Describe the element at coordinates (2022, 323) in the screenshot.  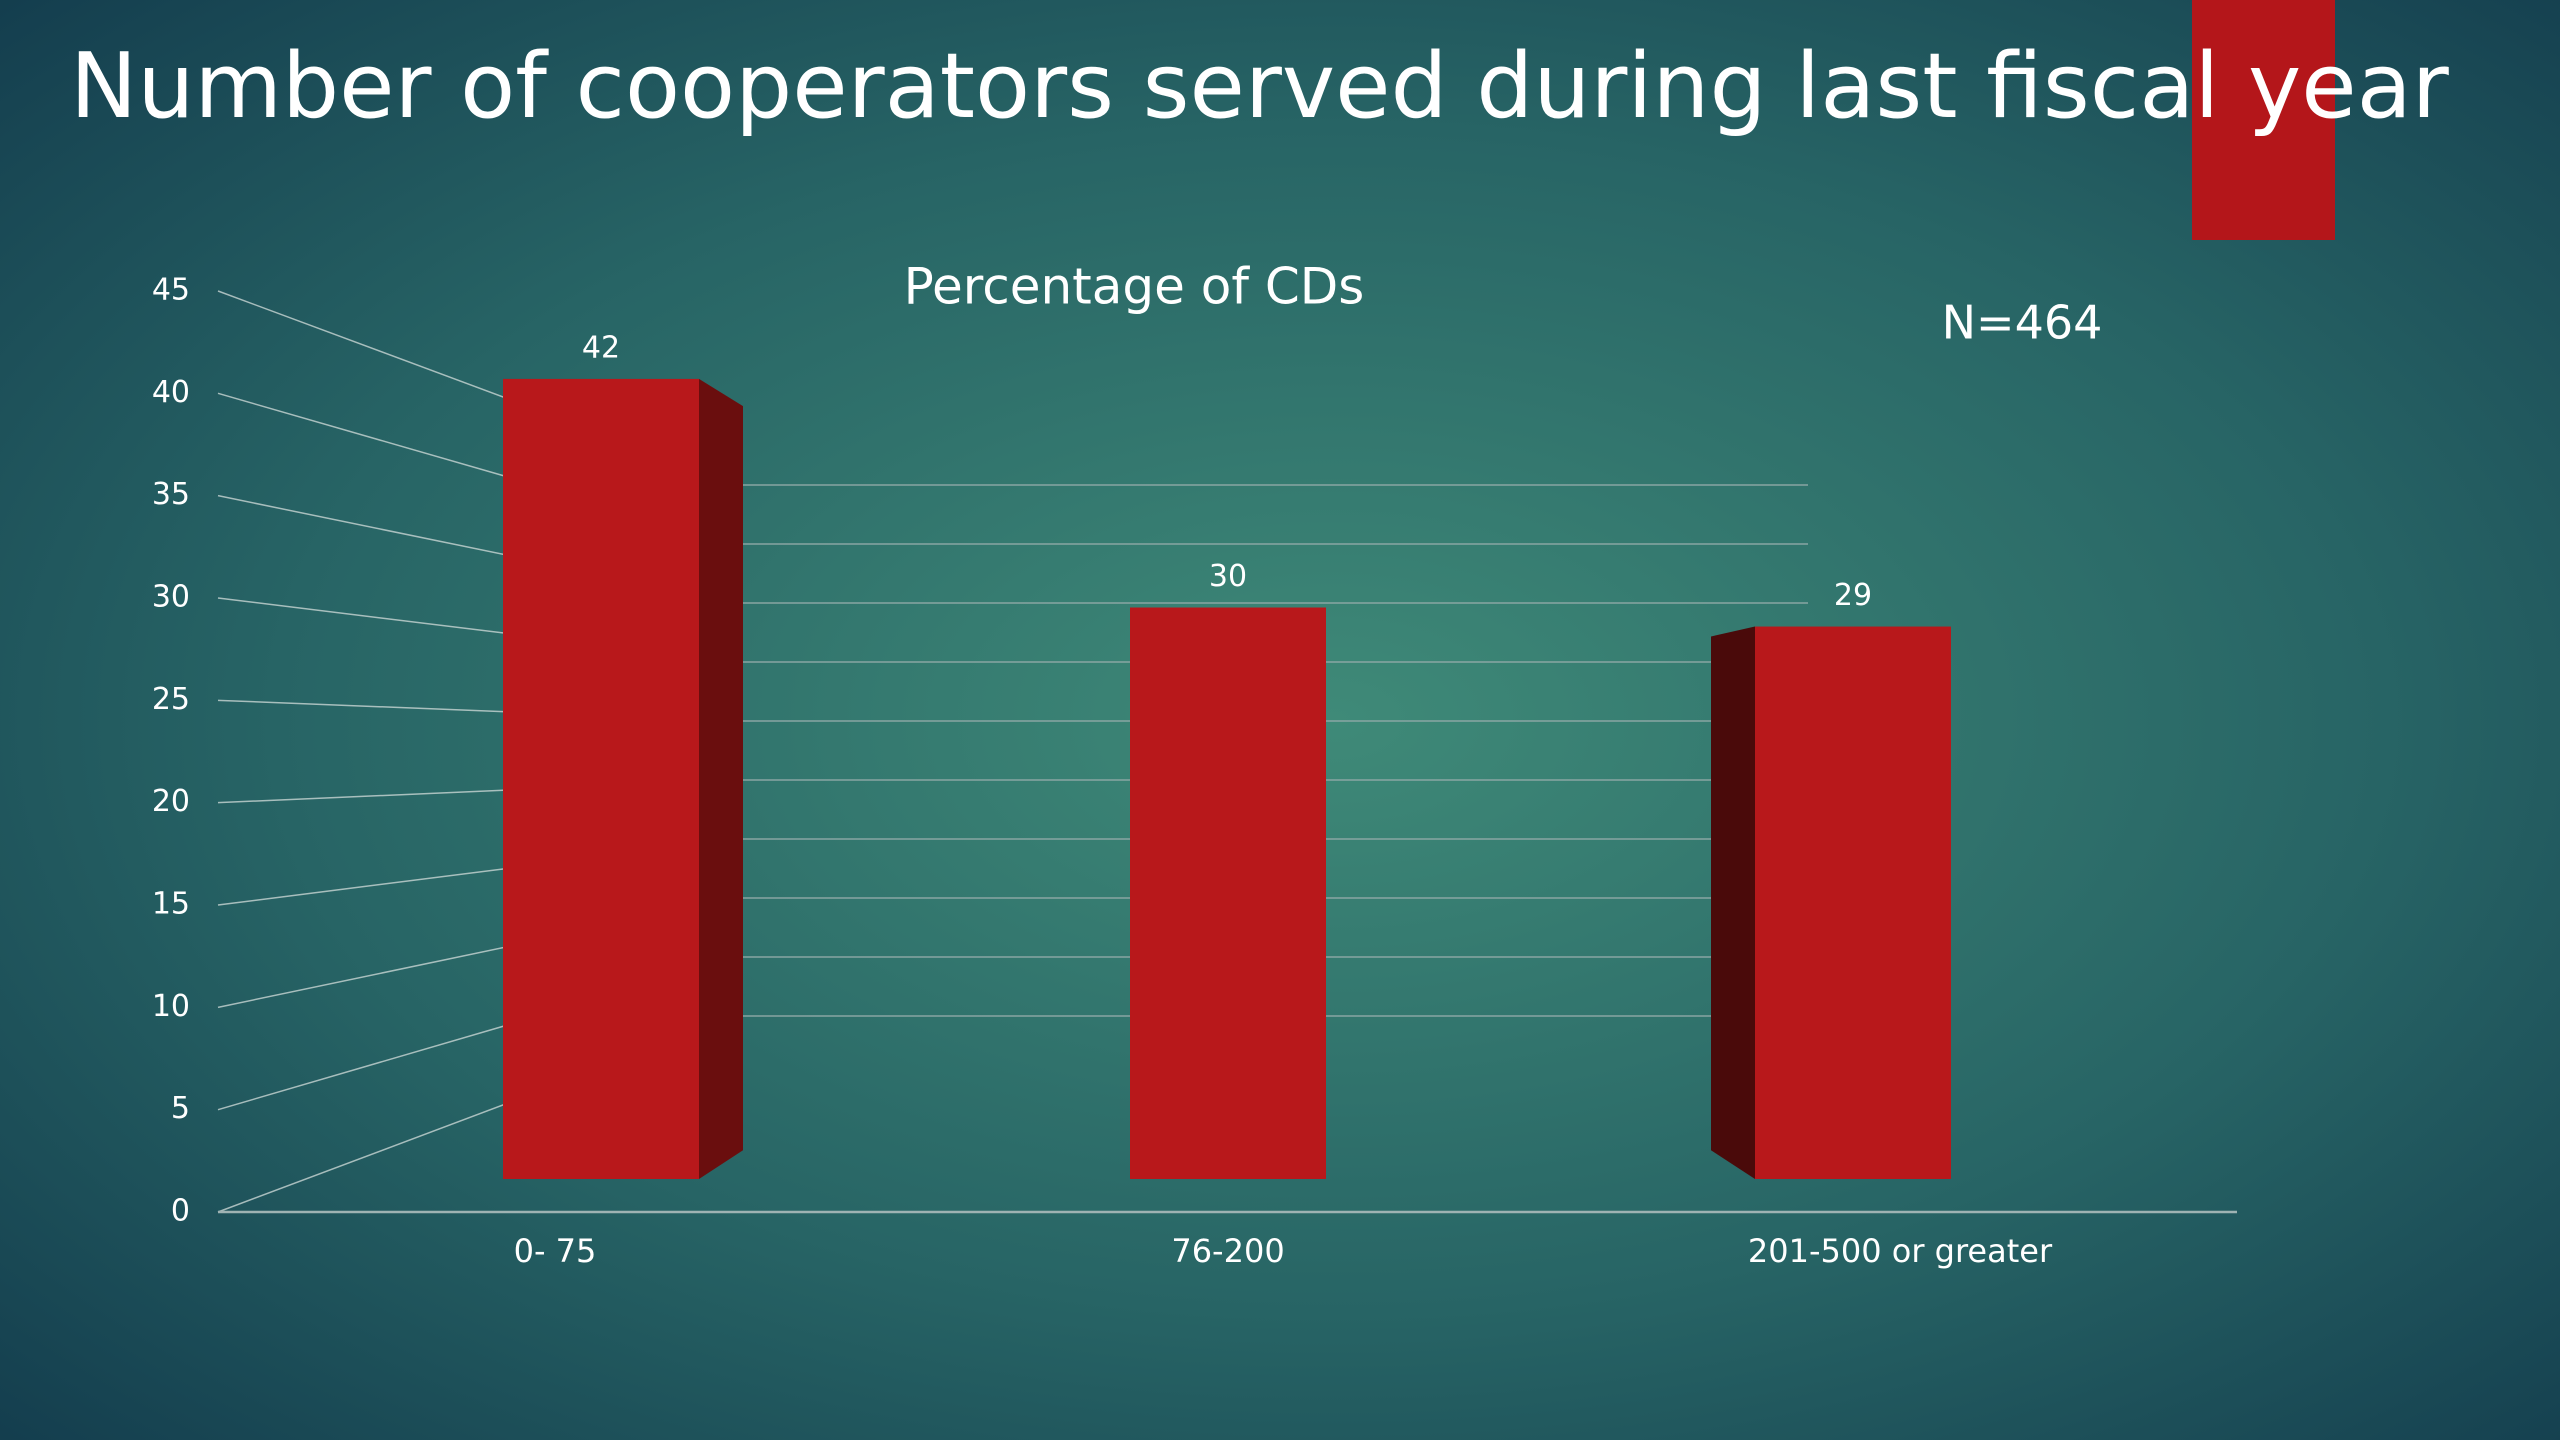
I see `annotation: N=464` at that location.